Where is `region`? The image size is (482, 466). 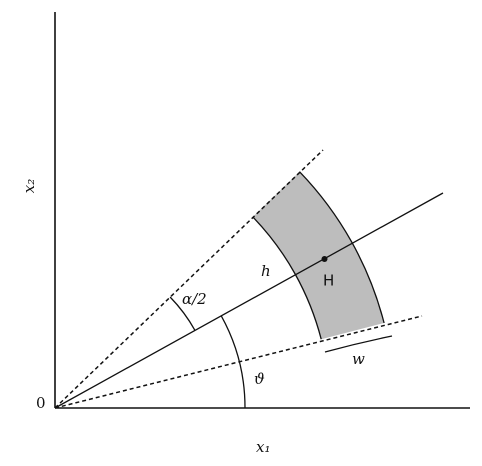
region is located at coordinates (318, 255).